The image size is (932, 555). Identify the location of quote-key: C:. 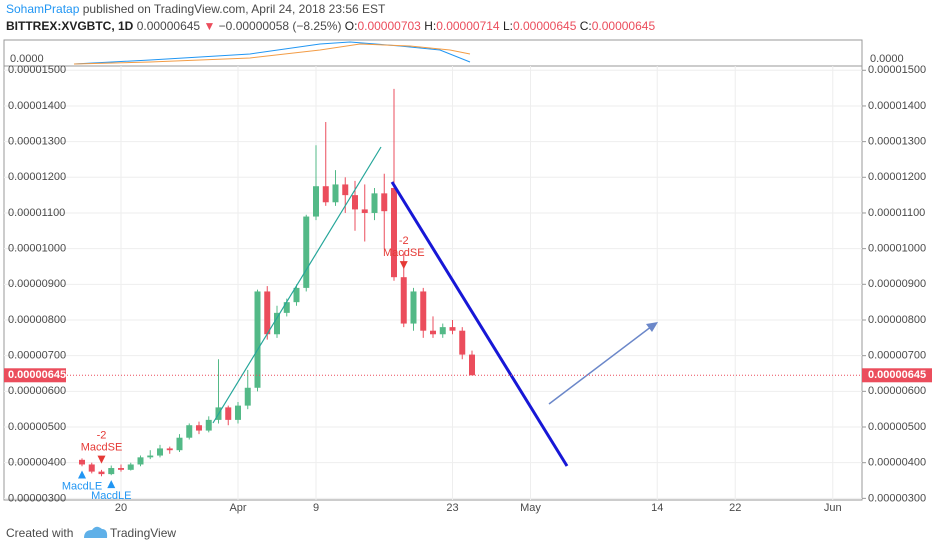
(586, 26).